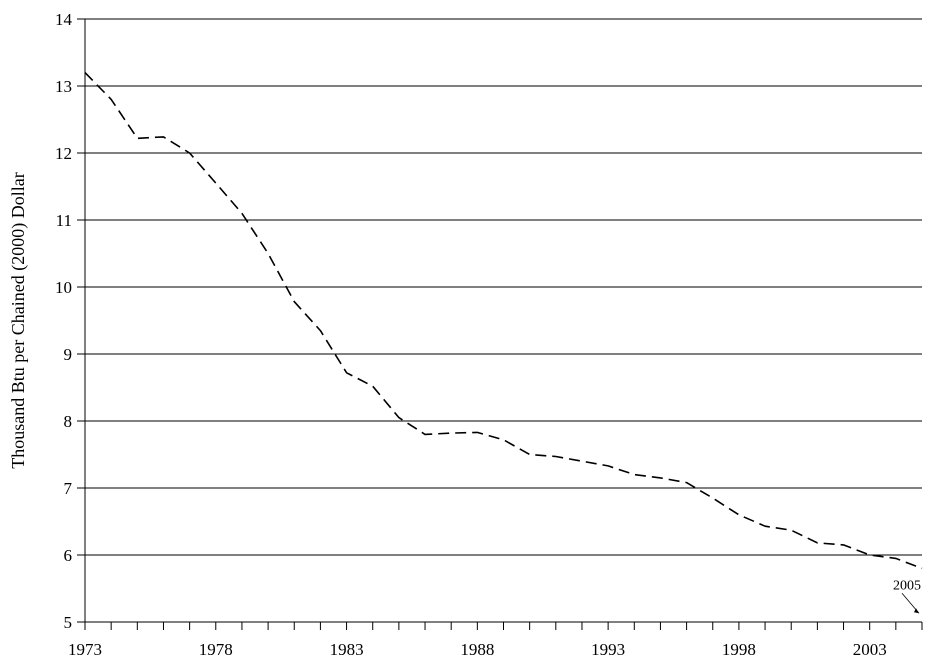 The width and height of the screenshot is (925, 664). Describe the element at coordinates (64, 19) in the screenshot. I see `y-tick-label: 14` at that location.